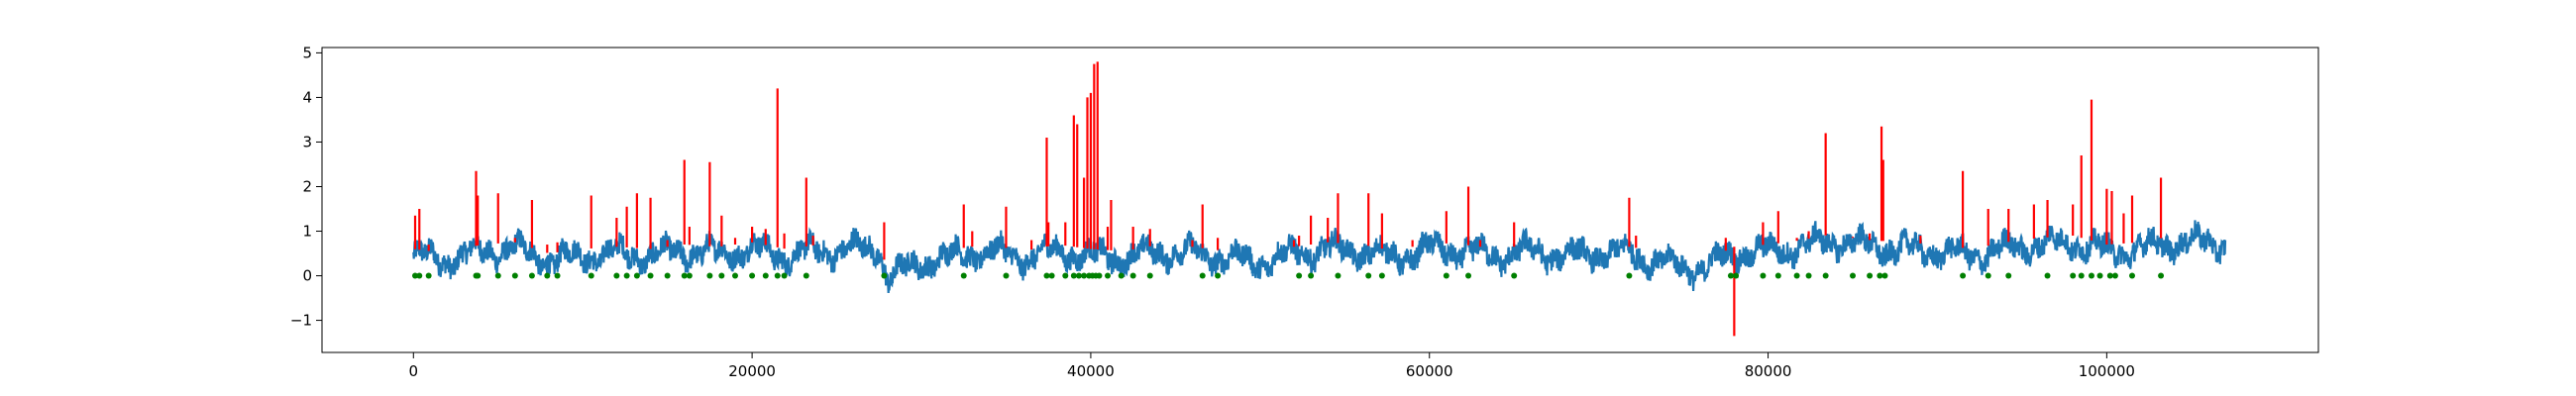 The image size is (2576, 396). What do you see at coordinates (307, 52) in the screenshot?
I see `y-tick-label: 5` at bounding box center [307, 52].